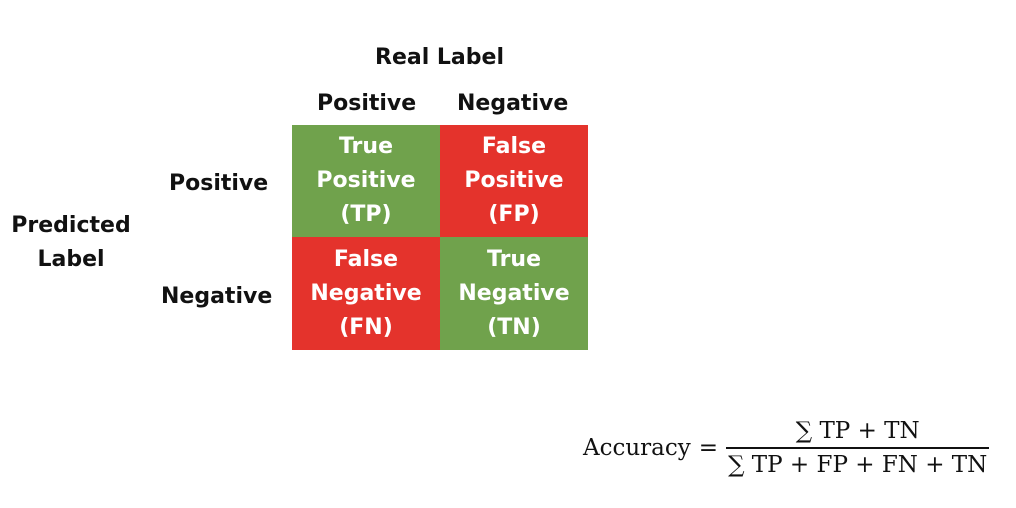  I want to click on formula-equals: =, so click(708, 448).